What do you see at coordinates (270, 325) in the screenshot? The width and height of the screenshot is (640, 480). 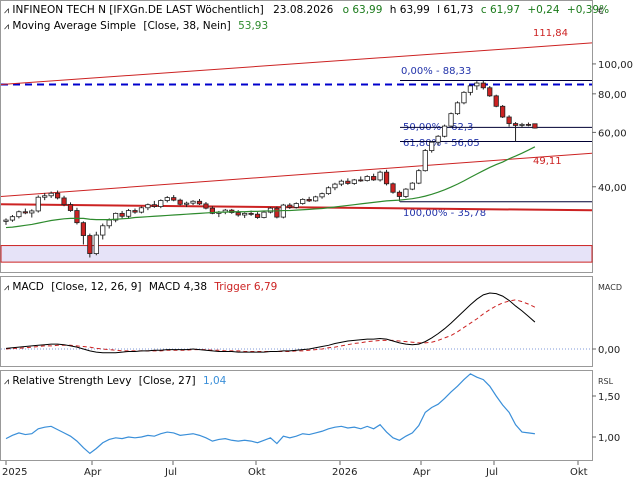 I see `trigger-line` at bounding box center [270, 325].